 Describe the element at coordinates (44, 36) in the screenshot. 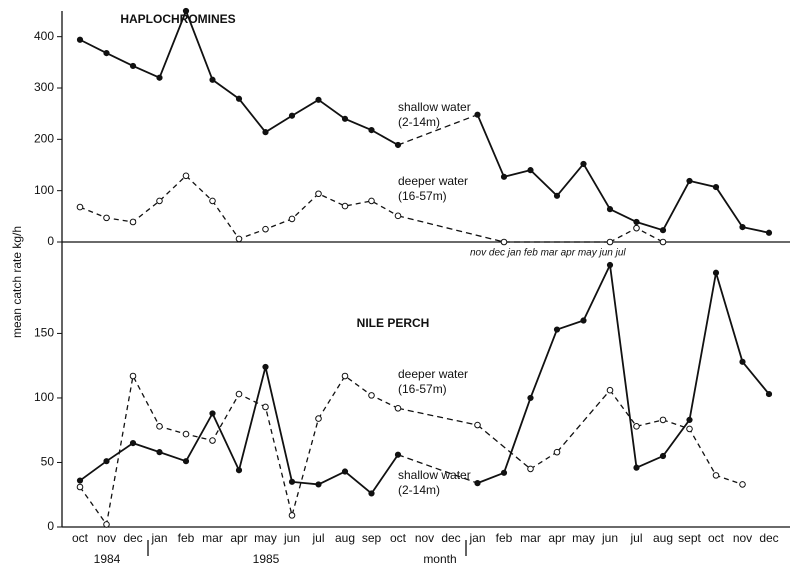

I see `y-tick-label: 400` at that location.